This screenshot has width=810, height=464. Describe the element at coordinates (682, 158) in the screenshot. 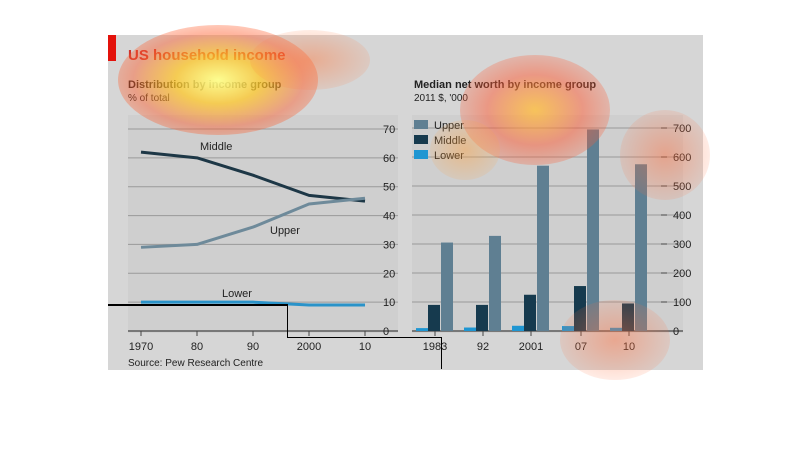

I see `y-tick-label: 600` at that location.